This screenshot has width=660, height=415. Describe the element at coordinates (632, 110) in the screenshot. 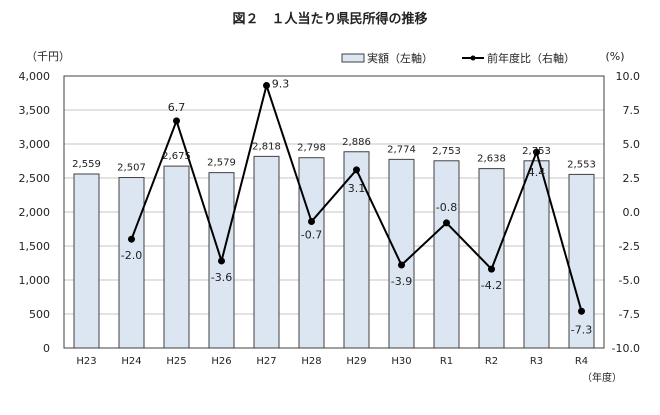

I see `right-tick-label: 7.5` at that location.